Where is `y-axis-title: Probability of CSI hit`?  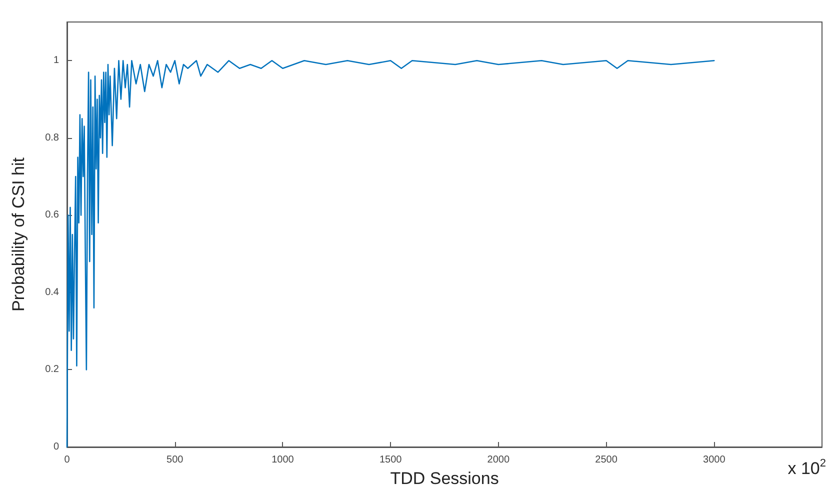
y-axis-title: Probability of CSI hit is located at coordinates (18, 234).